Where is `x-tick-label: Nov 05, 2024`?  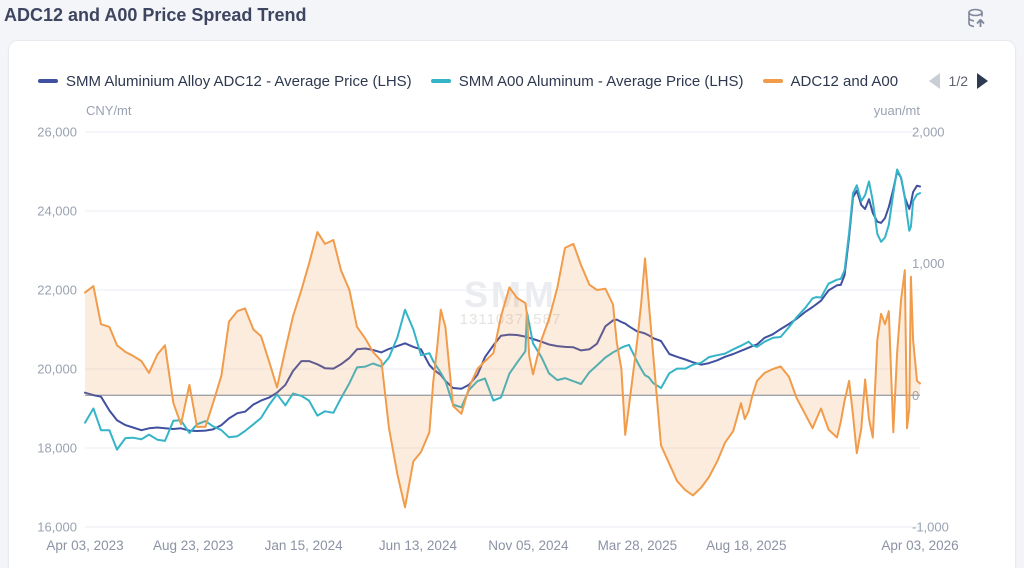 x-tick-label: Nov 05, 2024 is located at coordinates (528, 545).